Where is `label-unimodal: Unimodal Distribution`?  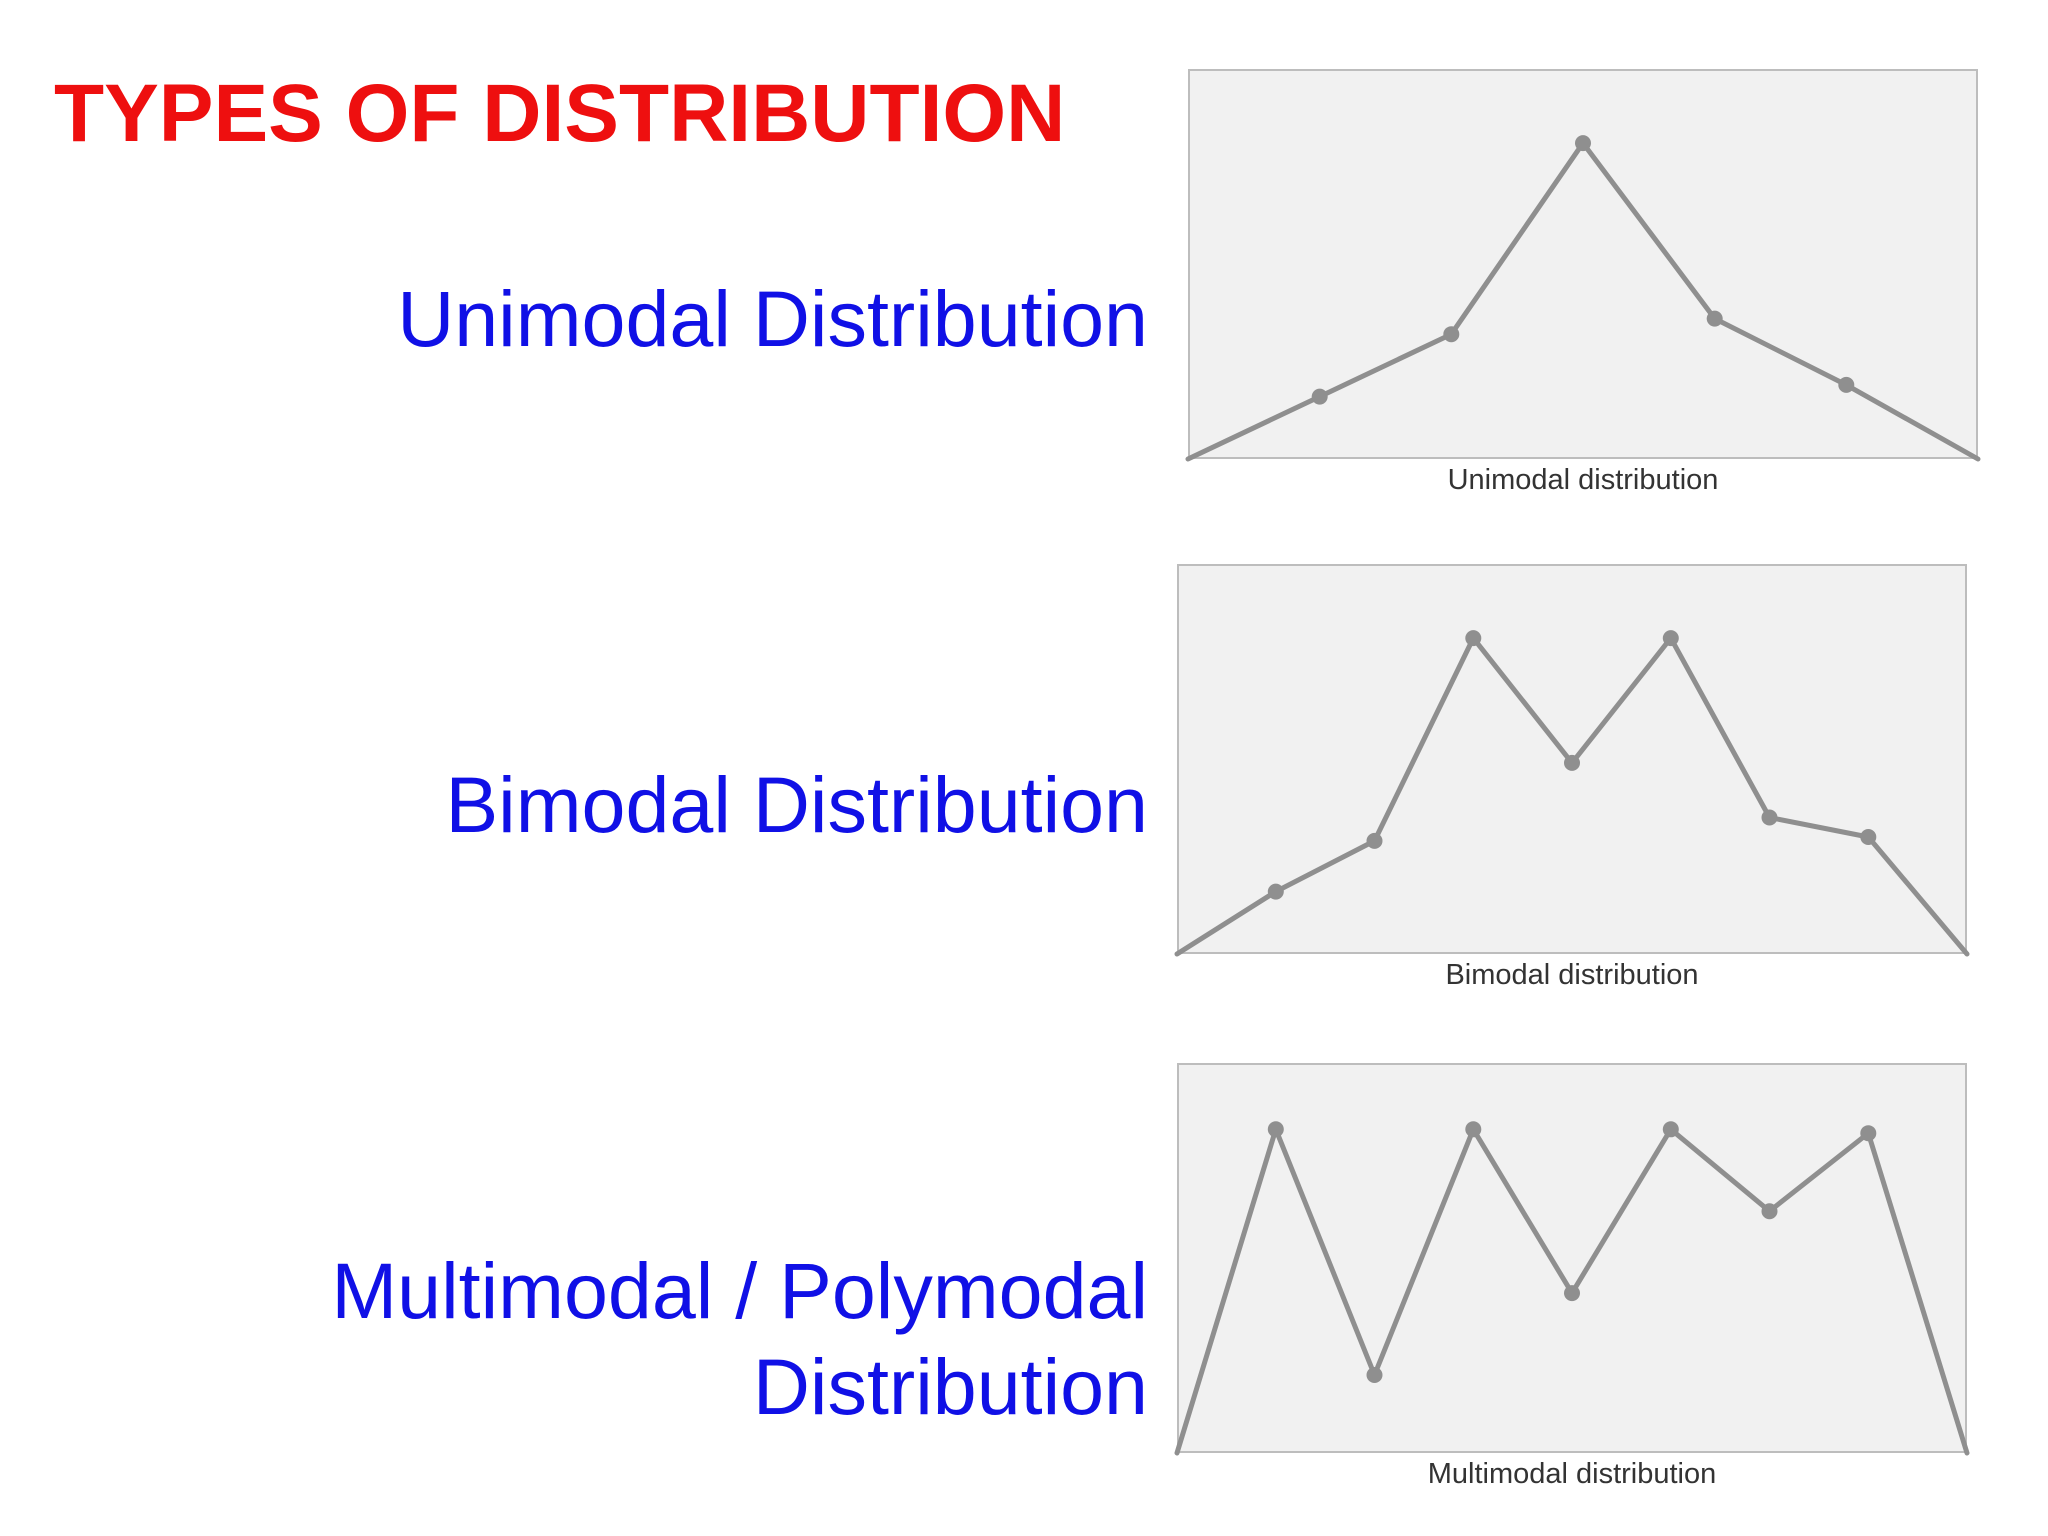
label-unimodal: Unimodal Distribution is located at coordinates (698, 319).